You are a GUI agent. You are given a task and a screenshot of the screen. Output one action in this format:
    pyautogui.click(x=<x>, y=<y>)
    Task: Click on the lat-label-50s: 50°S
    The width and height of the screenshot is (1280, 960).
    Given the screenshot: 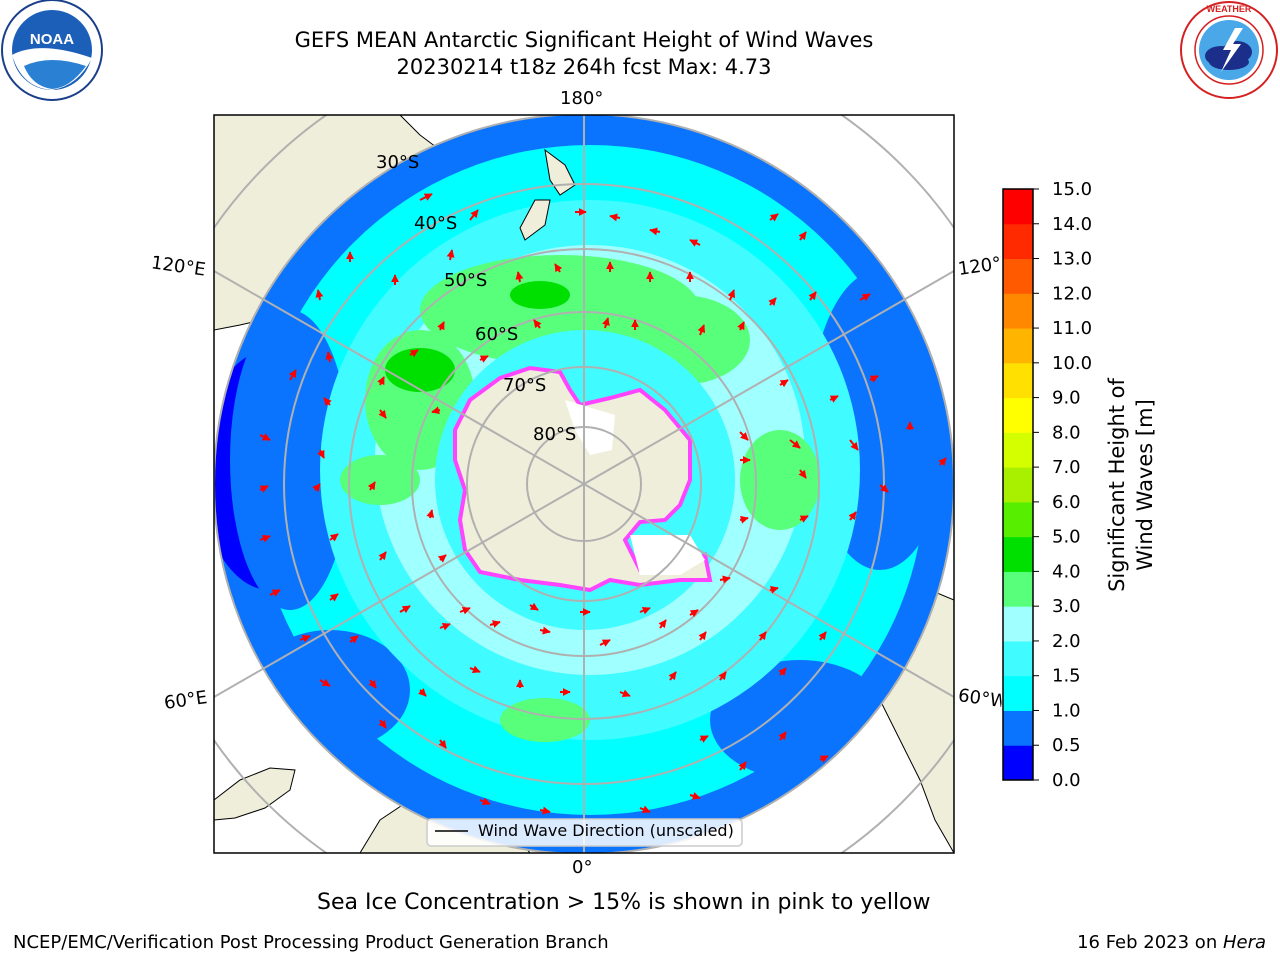 What is the action you would take?
    pyautogui.click(x=466, y=280)
    